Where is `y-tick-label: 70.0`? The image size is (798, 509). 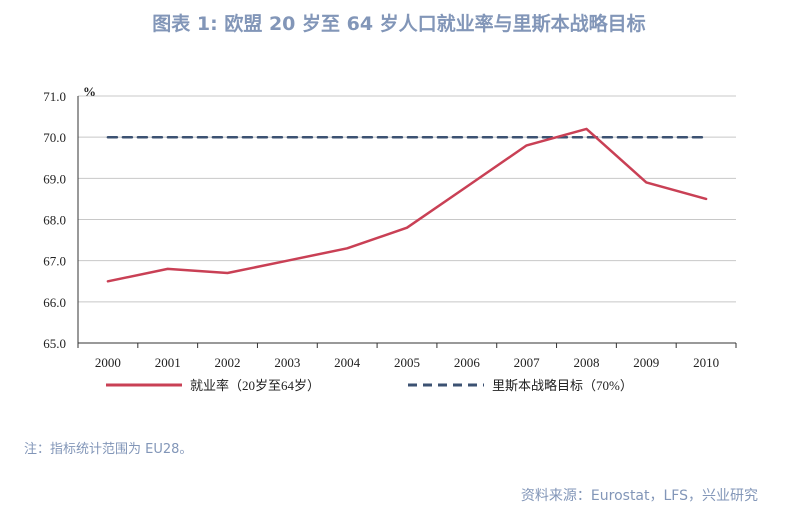 y-tick-label: 70.0 is located at coordinates (54, 137).